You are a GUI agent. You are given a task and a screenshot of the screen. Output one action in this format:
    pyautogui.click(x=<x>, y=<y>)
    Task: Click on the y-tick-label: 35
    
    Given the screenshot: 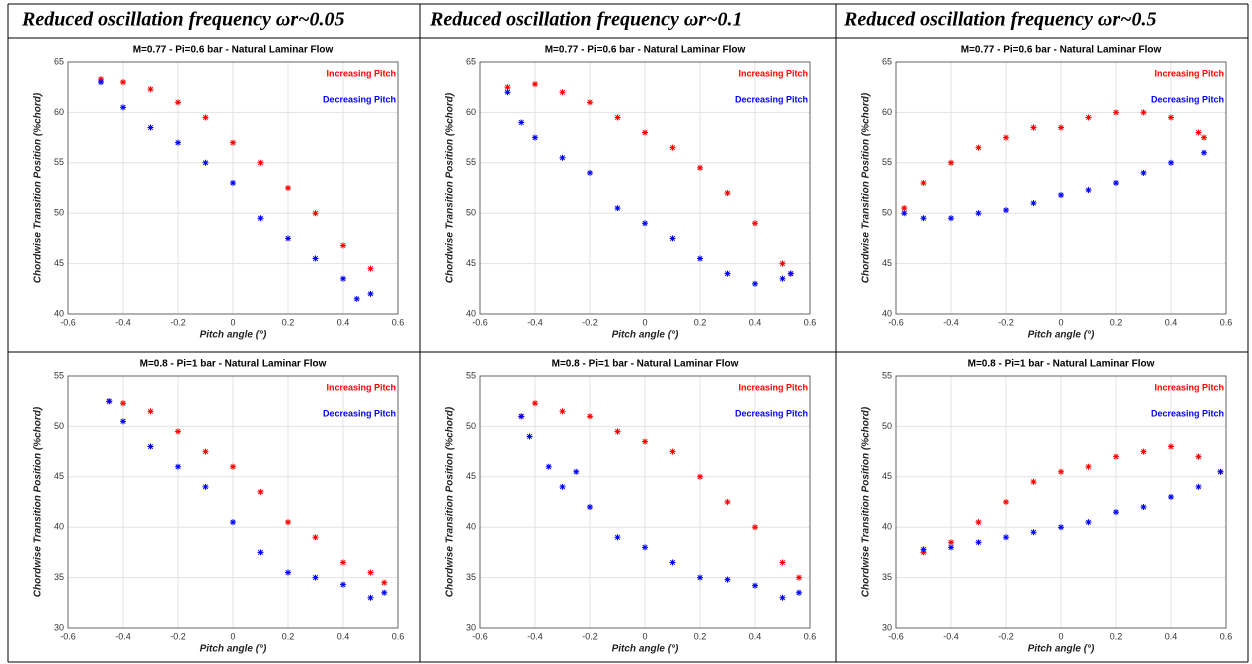 What is the action you would take?
    pyautogui.click(x=59, y=577)
    